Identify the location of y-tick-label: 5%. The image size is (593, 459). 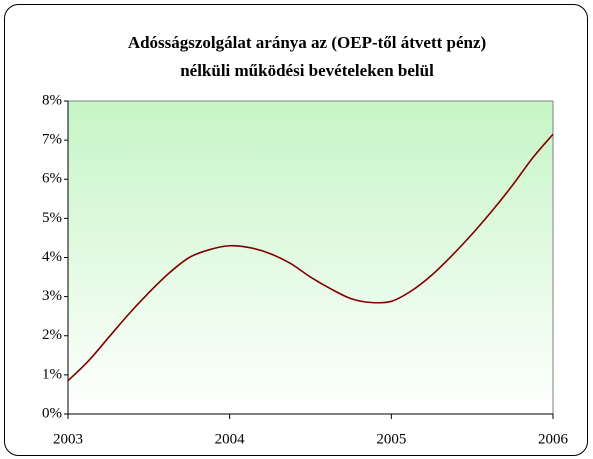
(52, 218).